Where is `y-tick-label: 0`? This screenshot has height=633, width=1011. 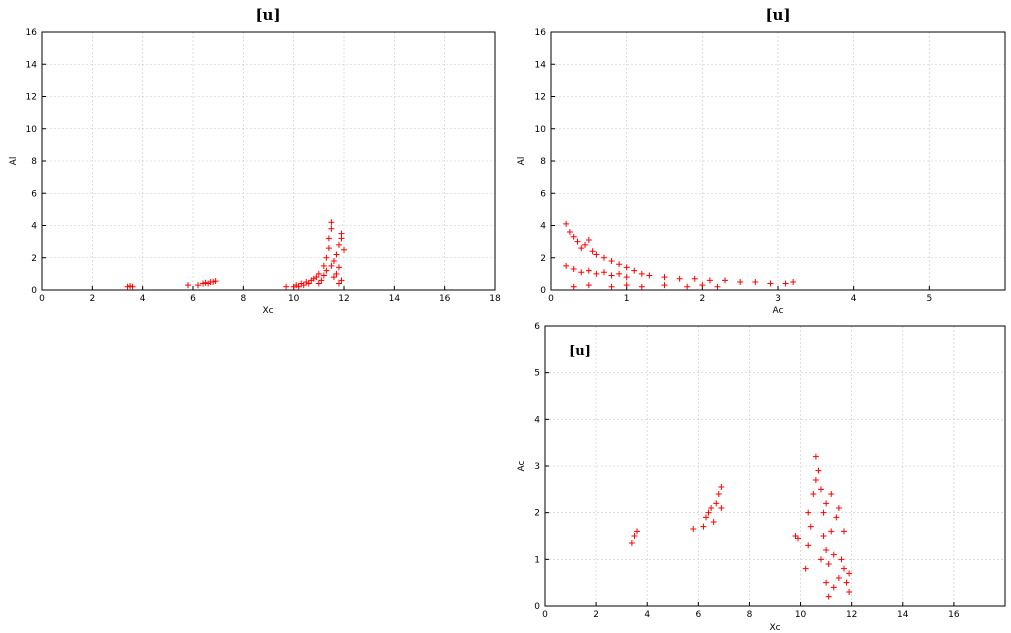
y-tick-label: 0 is located at coordinates (34, 291).